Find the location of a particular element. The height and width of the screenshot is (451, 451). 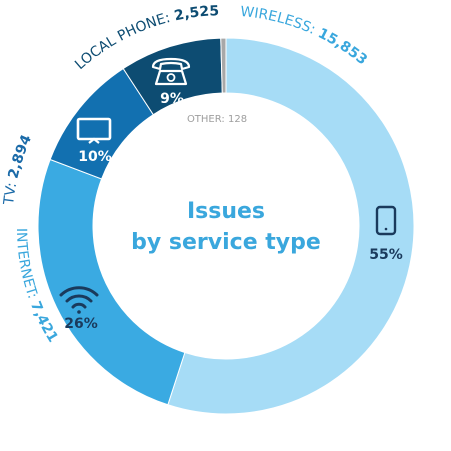

chart-title-line-2: by service type is located at coordinates (226, 242).